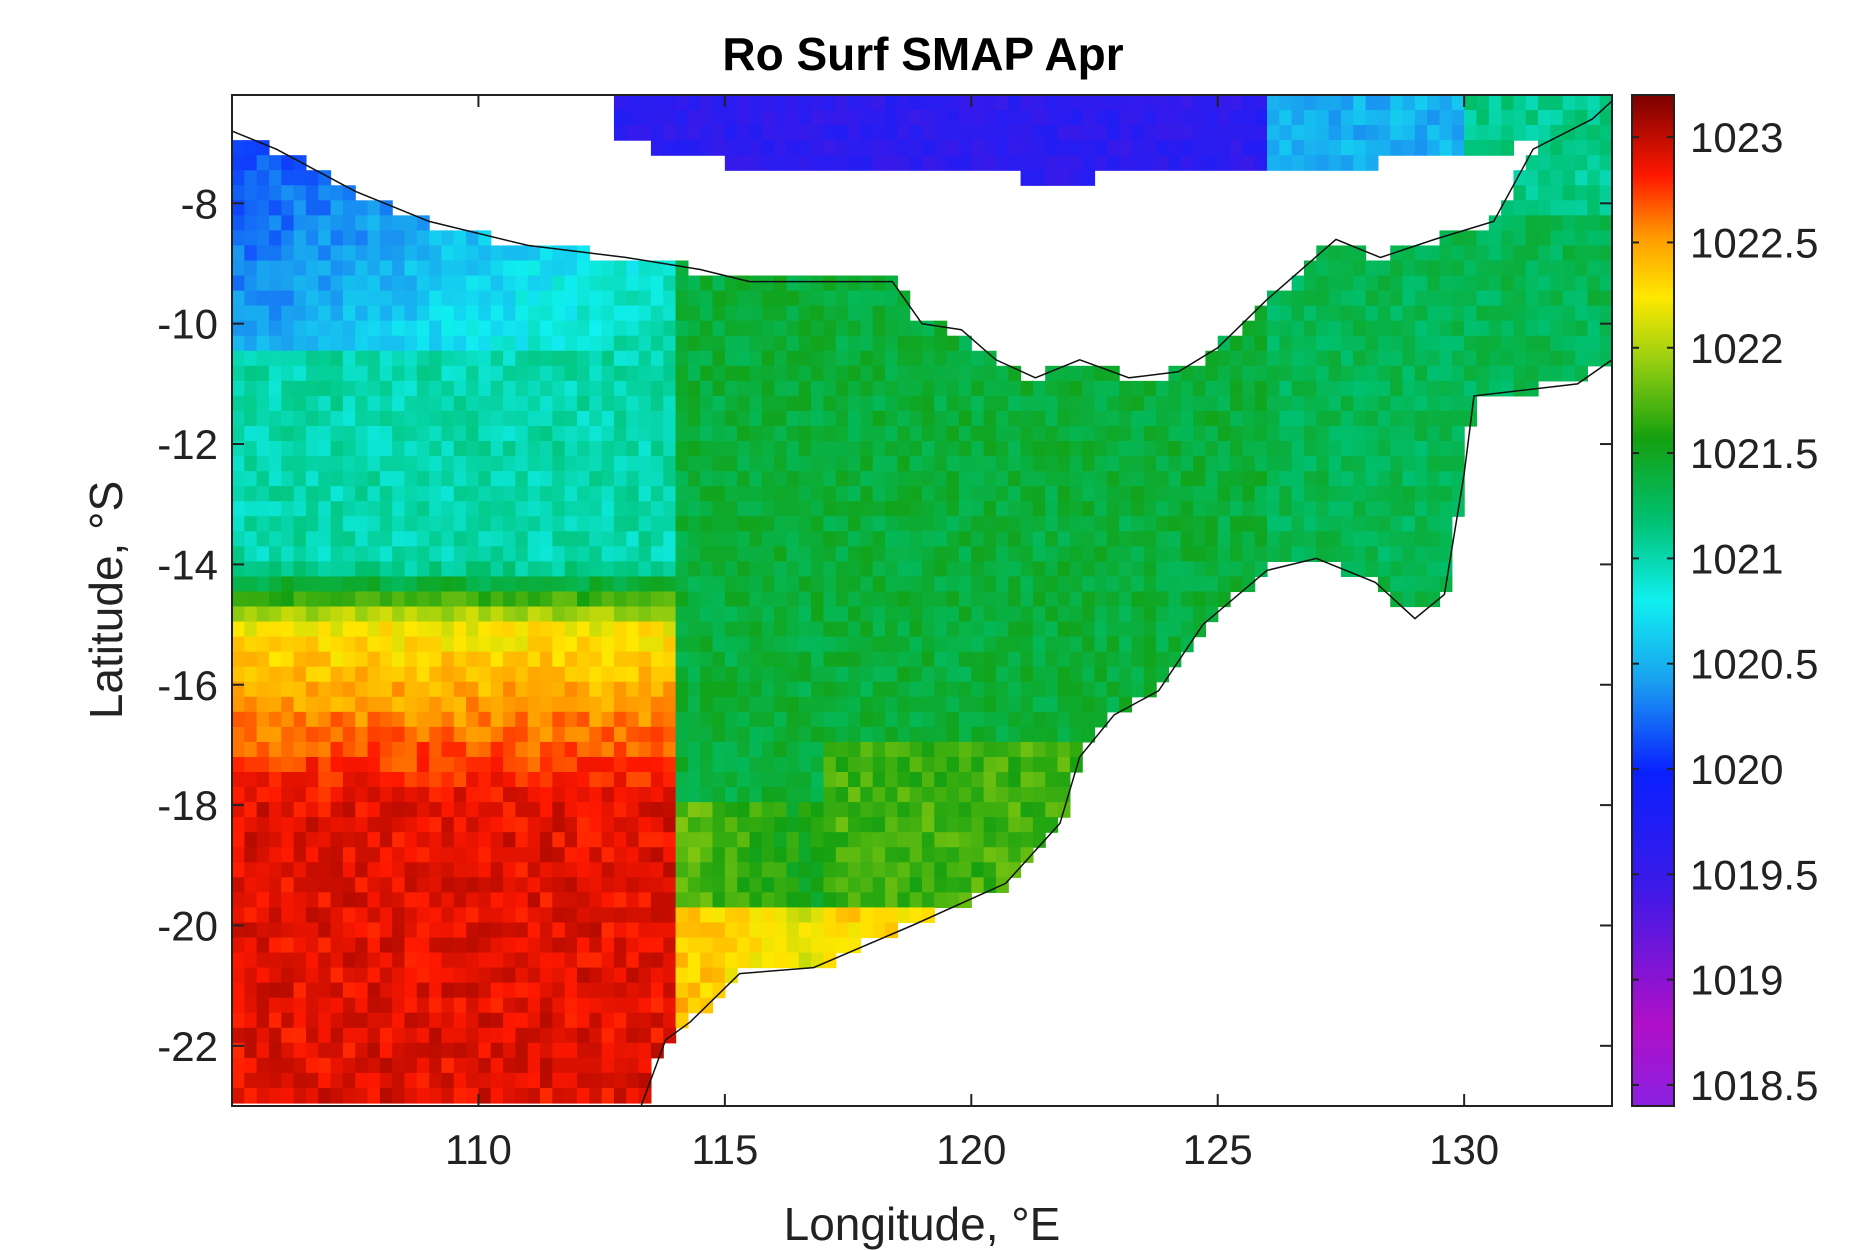 The height and width of the screenshot is (1250, 1875). I want to click on y-tick-label: -16, so click(187, 685).